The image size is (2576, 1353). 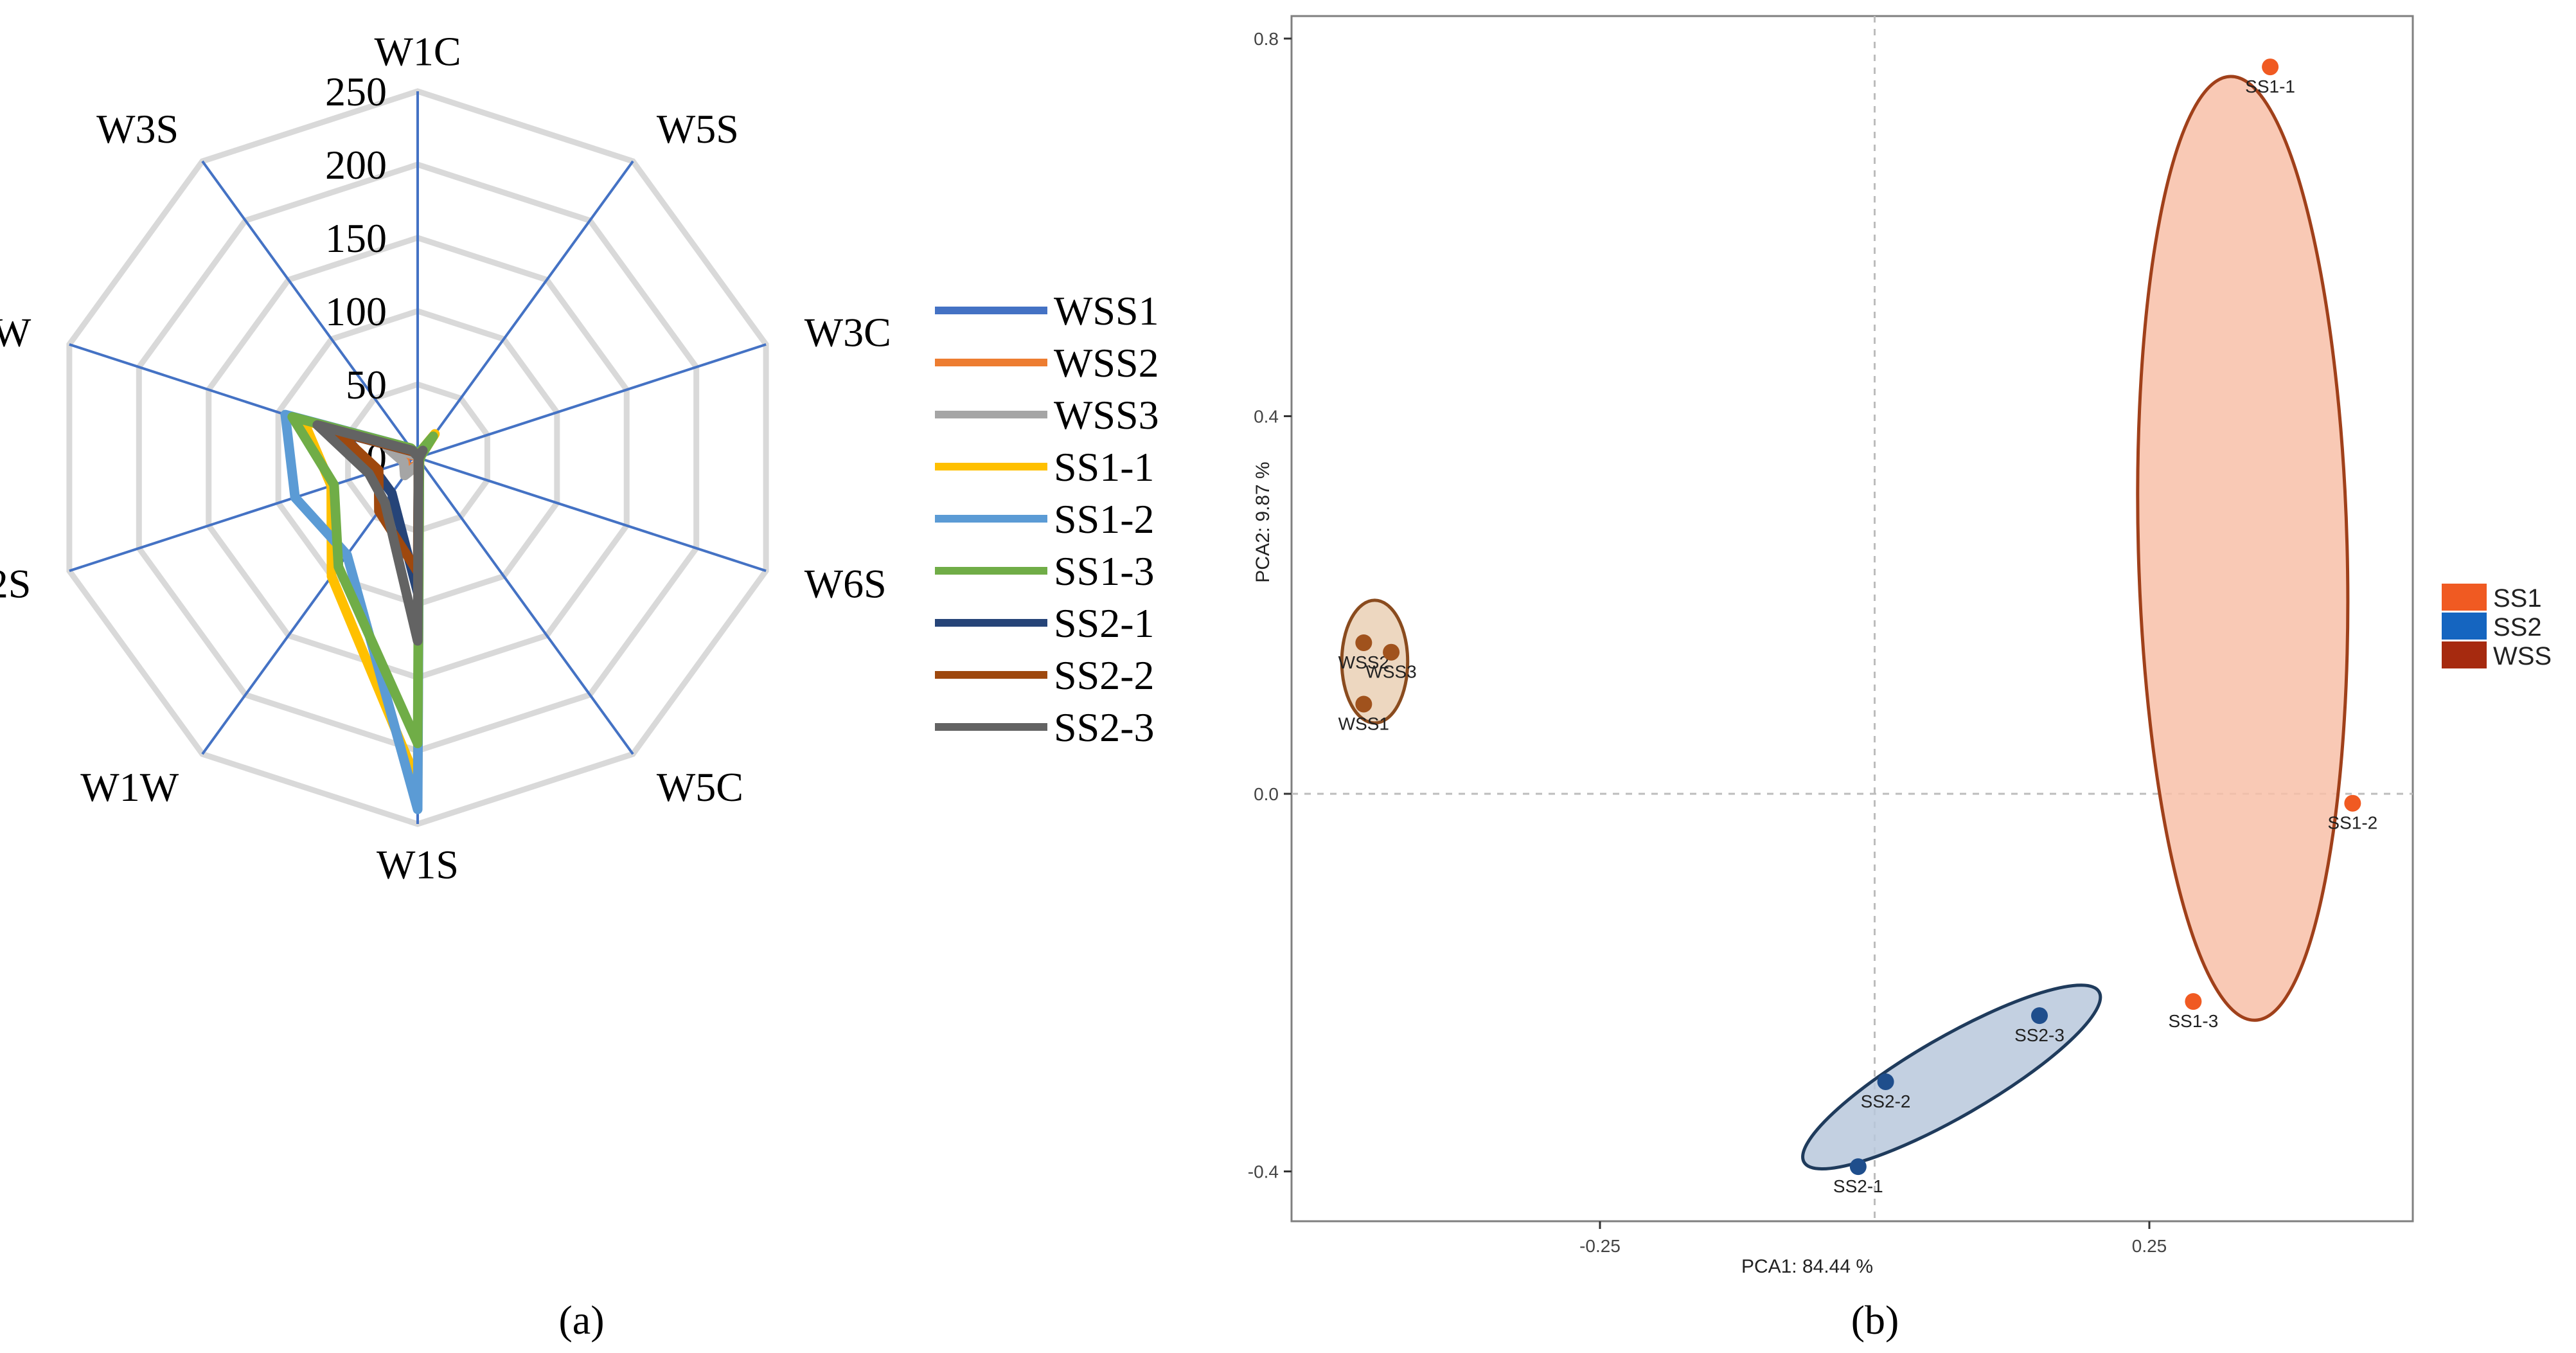 What do you see at coordinates (310, 310) in the screenshot?
I see `radar-axis-w3s` at bounding box center [310, 310].